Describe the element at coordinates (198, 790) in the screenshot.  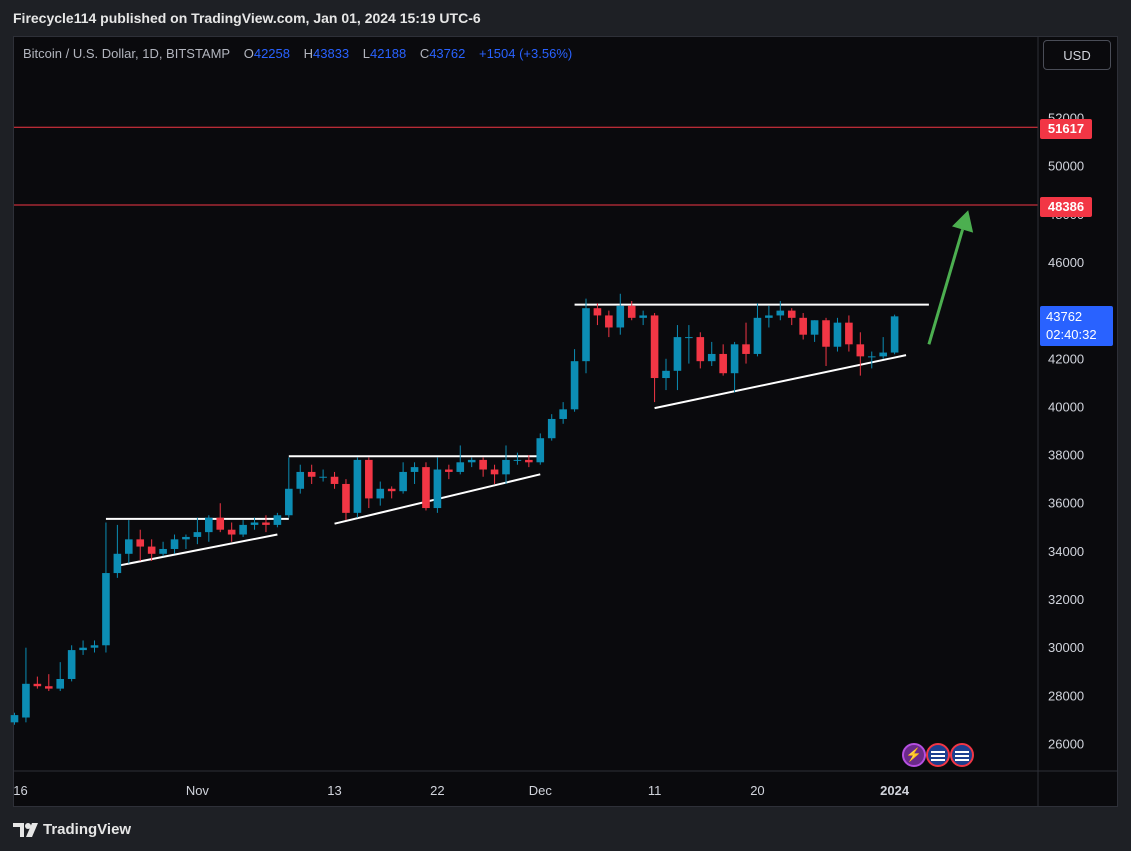
I see `x-tick-label: Nov` at that location.